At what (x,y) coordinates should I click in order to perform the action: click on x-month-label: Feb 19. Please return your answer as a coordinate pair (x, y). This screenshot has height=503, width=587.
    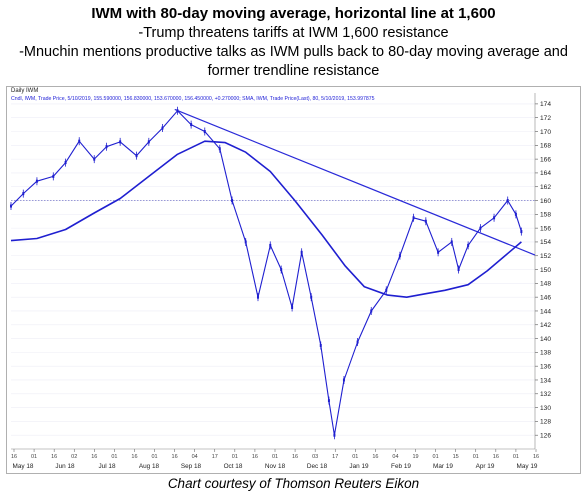
    Looking at the image, I should click on (401, 466).